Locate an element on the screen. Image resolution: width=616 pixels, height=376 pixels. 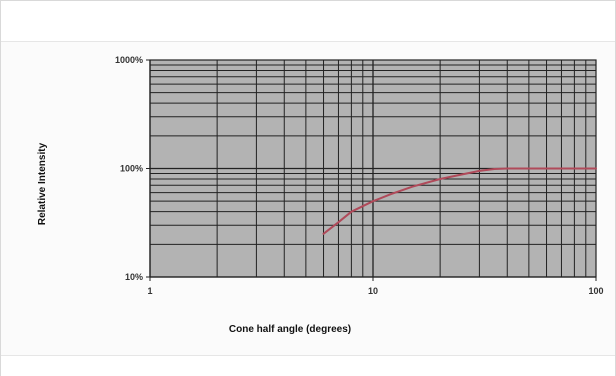
x-tick-label: 1 is located at coordinates (149, 291).